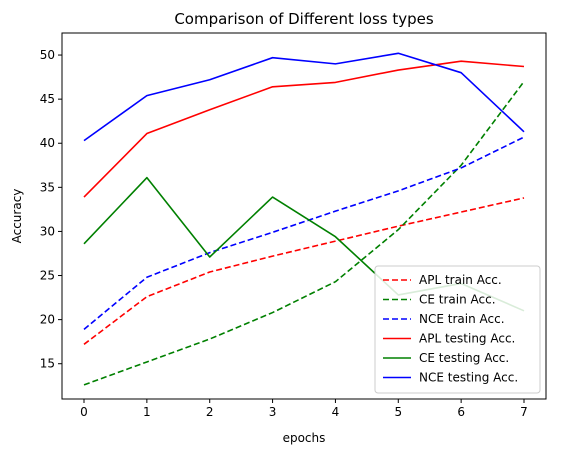 This screenshot has height=455, width=562. What do you see at coordinates (462, 319) in the screenshot?
I see `legend-entry-label: NCE train Acc.` at bounding box center [462, 319].